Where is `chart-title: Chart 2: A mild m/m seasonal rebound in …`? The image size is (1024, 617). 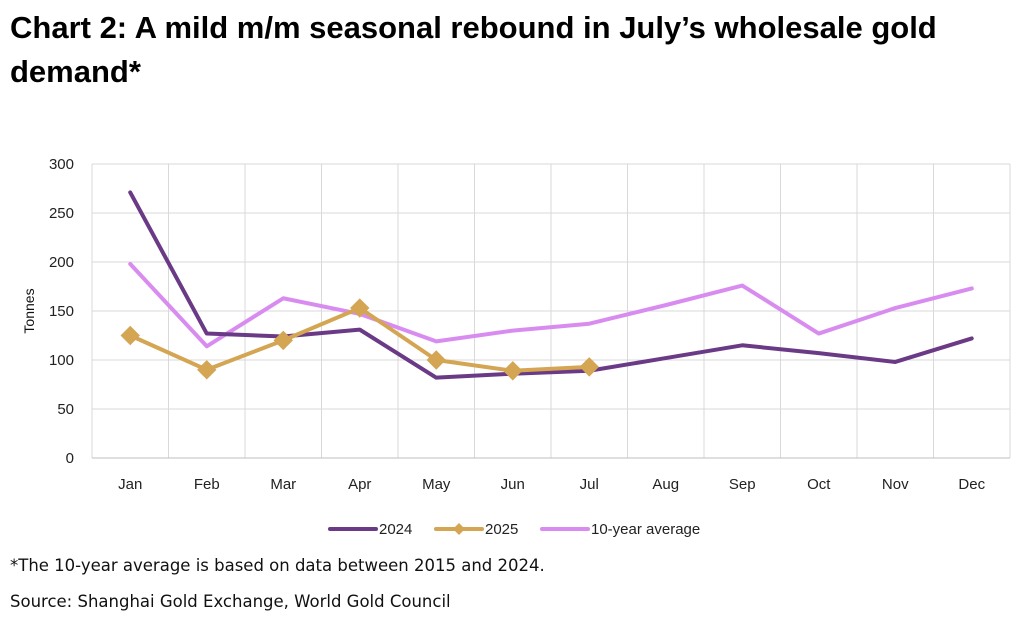
chart-title: Chart 2: A mild m/m seasonal rebound in … is located at coordinates (473, 49).